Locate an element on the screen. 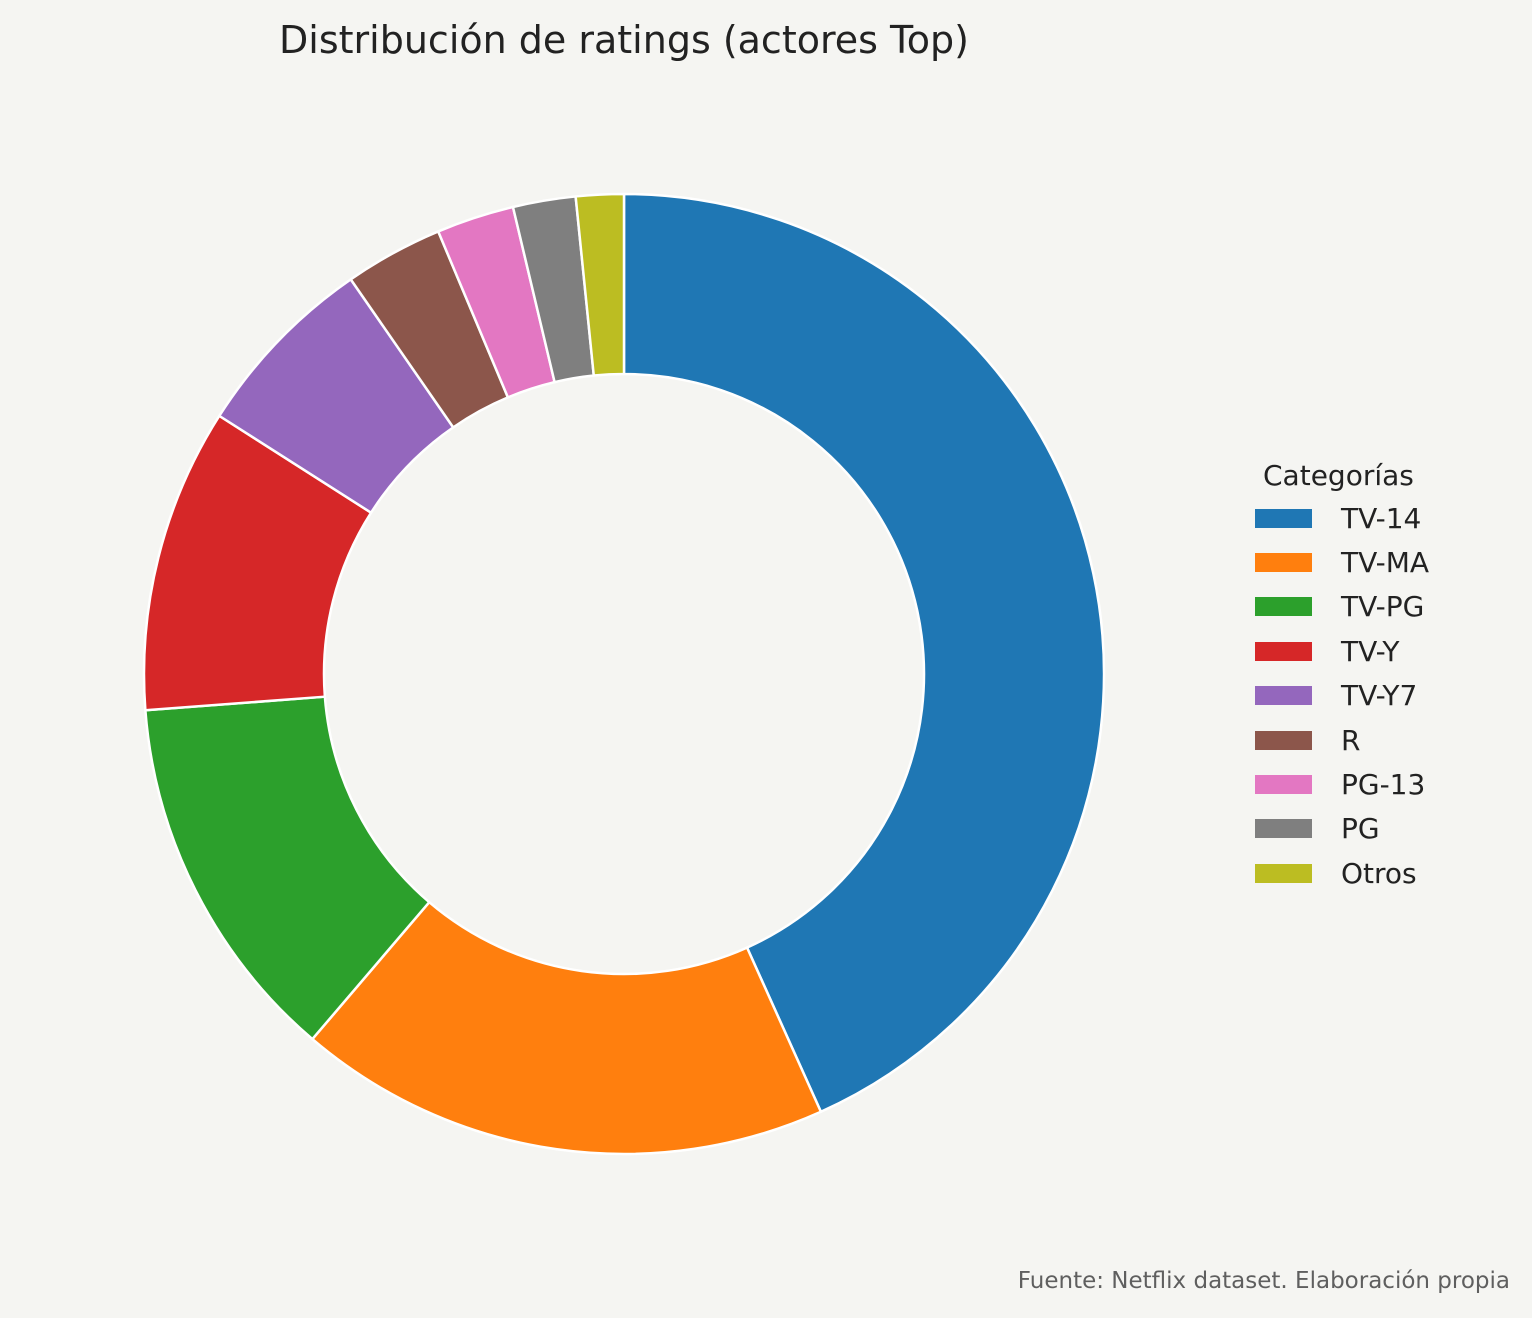 The height and width of the screenshot is (1318, 1532). legend-item-otros: Otros is located at coordinates (1378, 873).